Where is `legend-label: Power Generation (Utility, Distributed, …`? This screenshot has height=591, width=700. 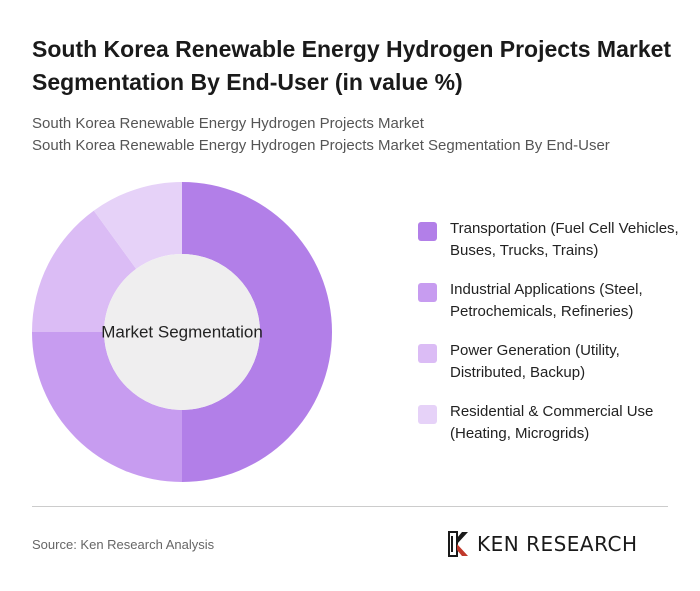
legend-label: Power Generation (Utility, Distributed, … is located at coordinates (535, 361).